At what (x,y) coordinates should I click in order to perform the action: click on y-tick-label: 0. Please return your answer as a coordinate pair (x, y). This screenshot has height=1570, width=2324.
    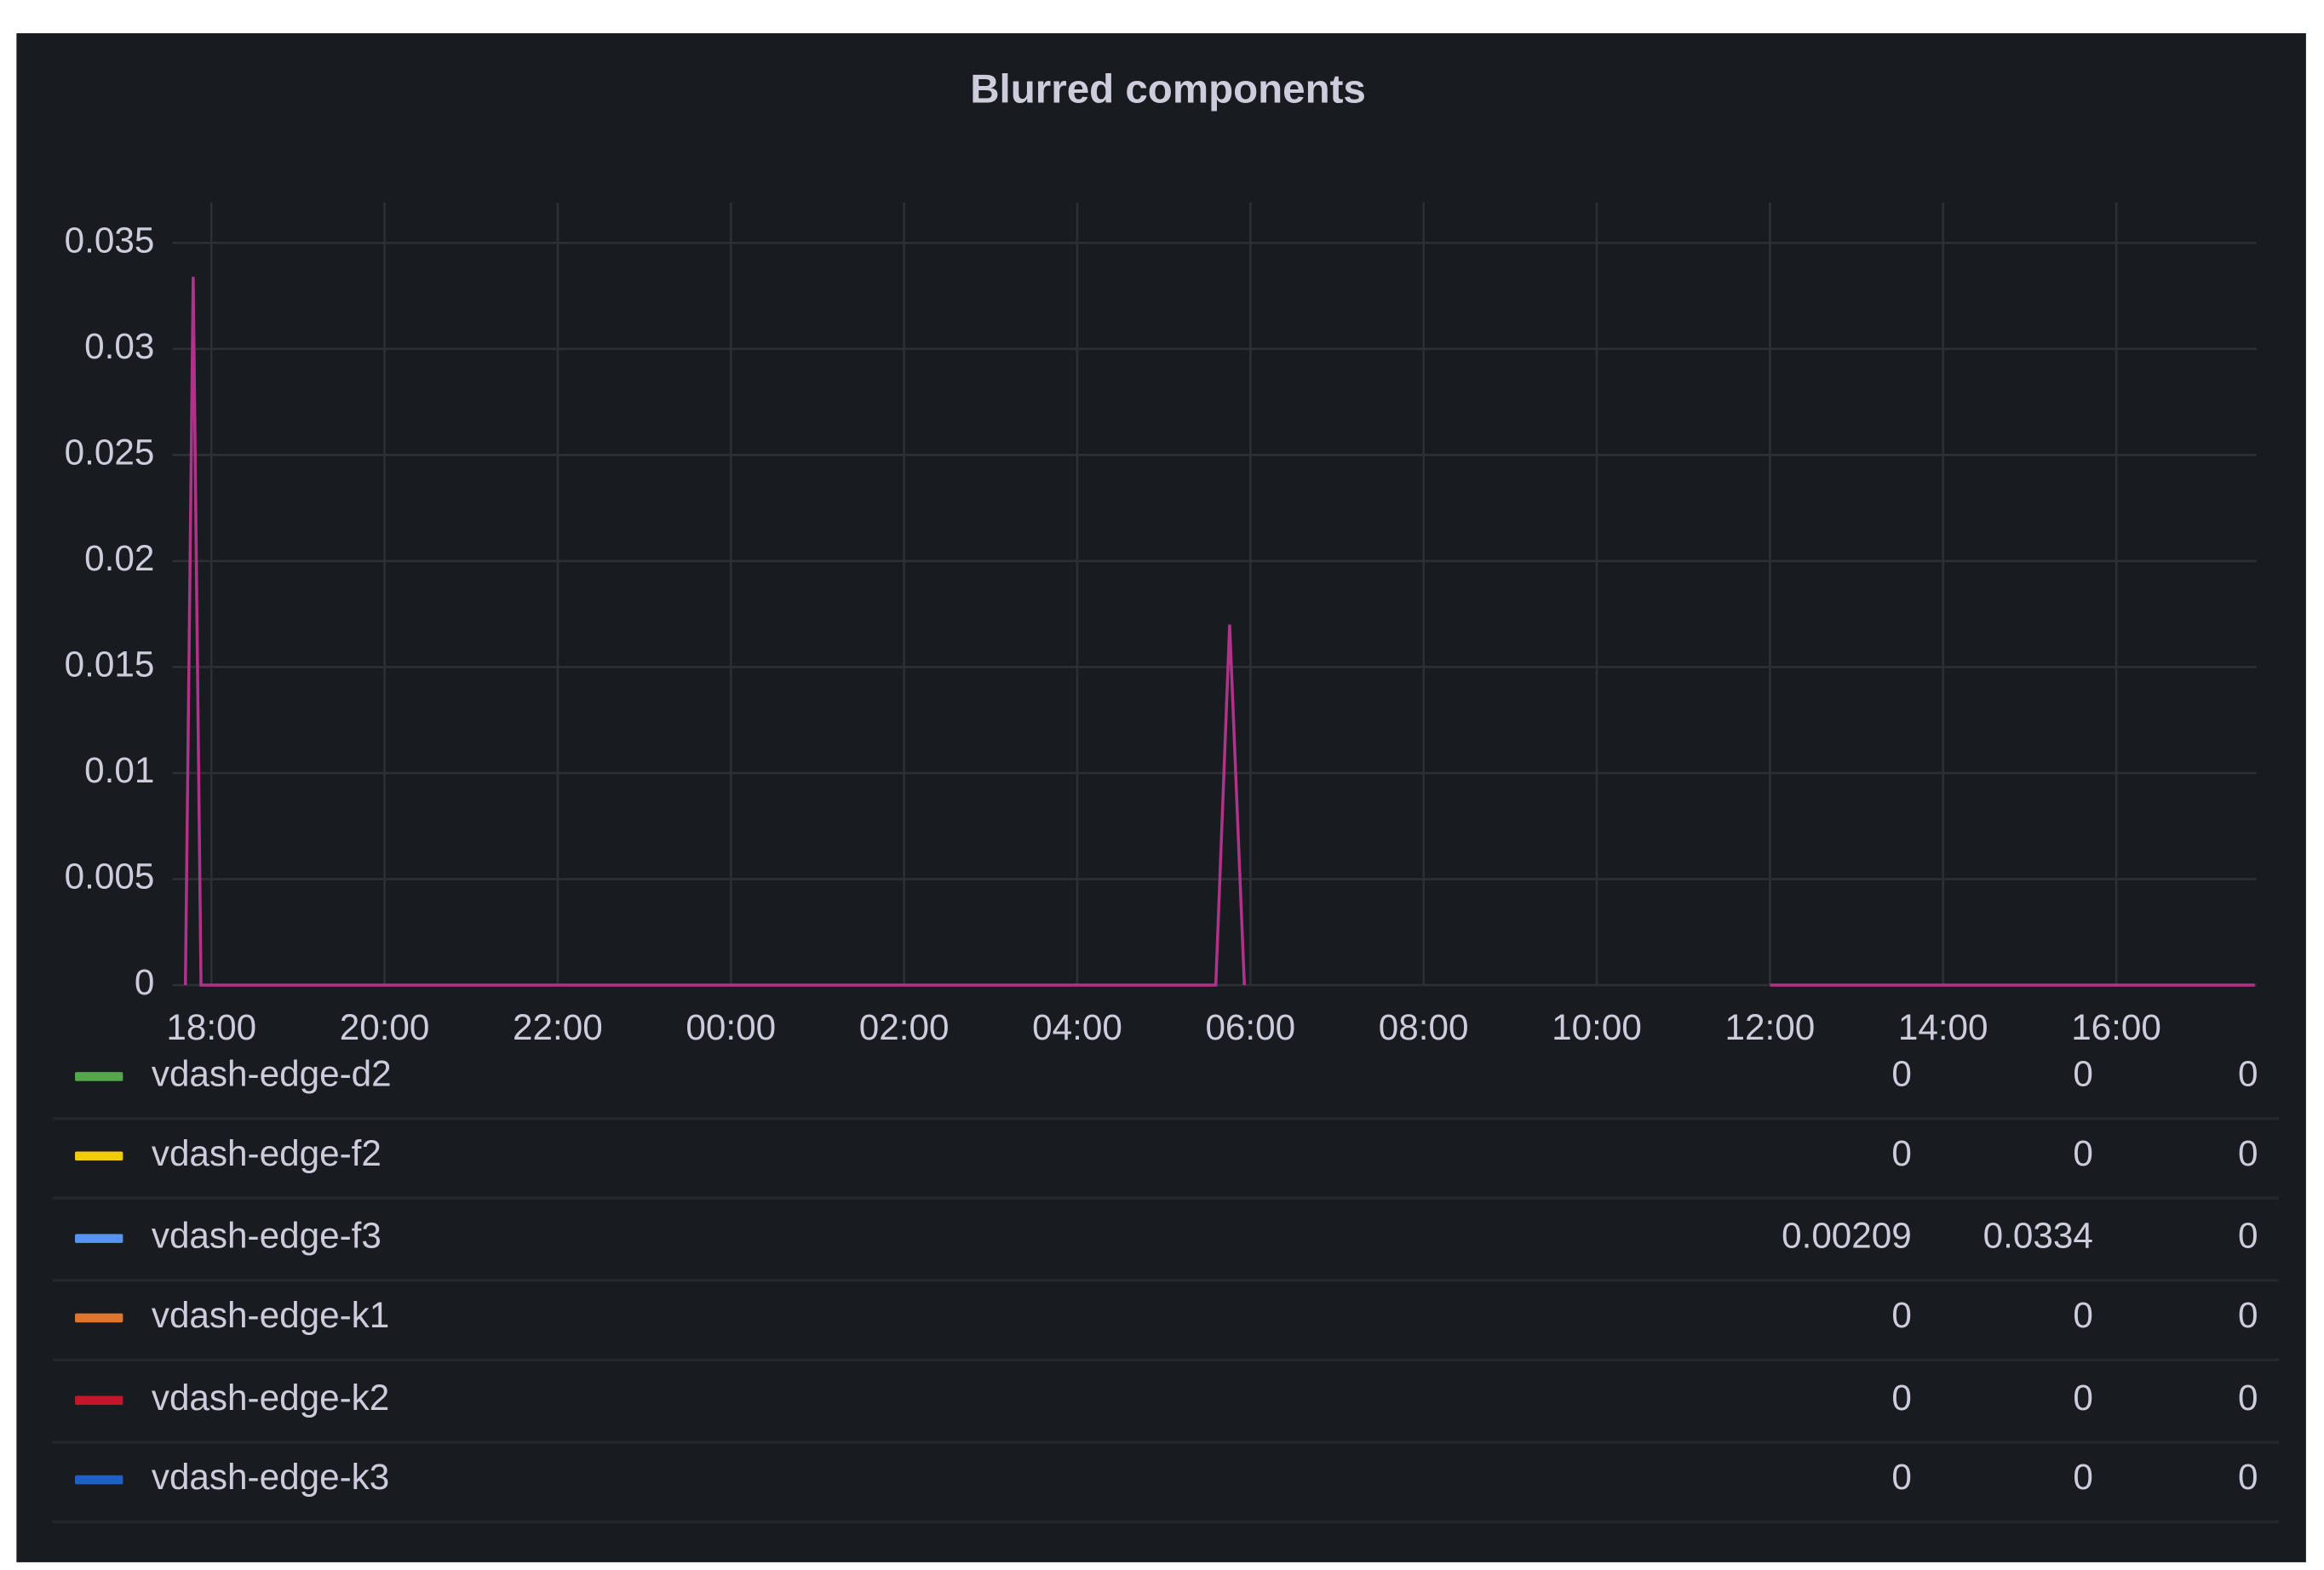
    Looking at the image, I should click on (145, 982).